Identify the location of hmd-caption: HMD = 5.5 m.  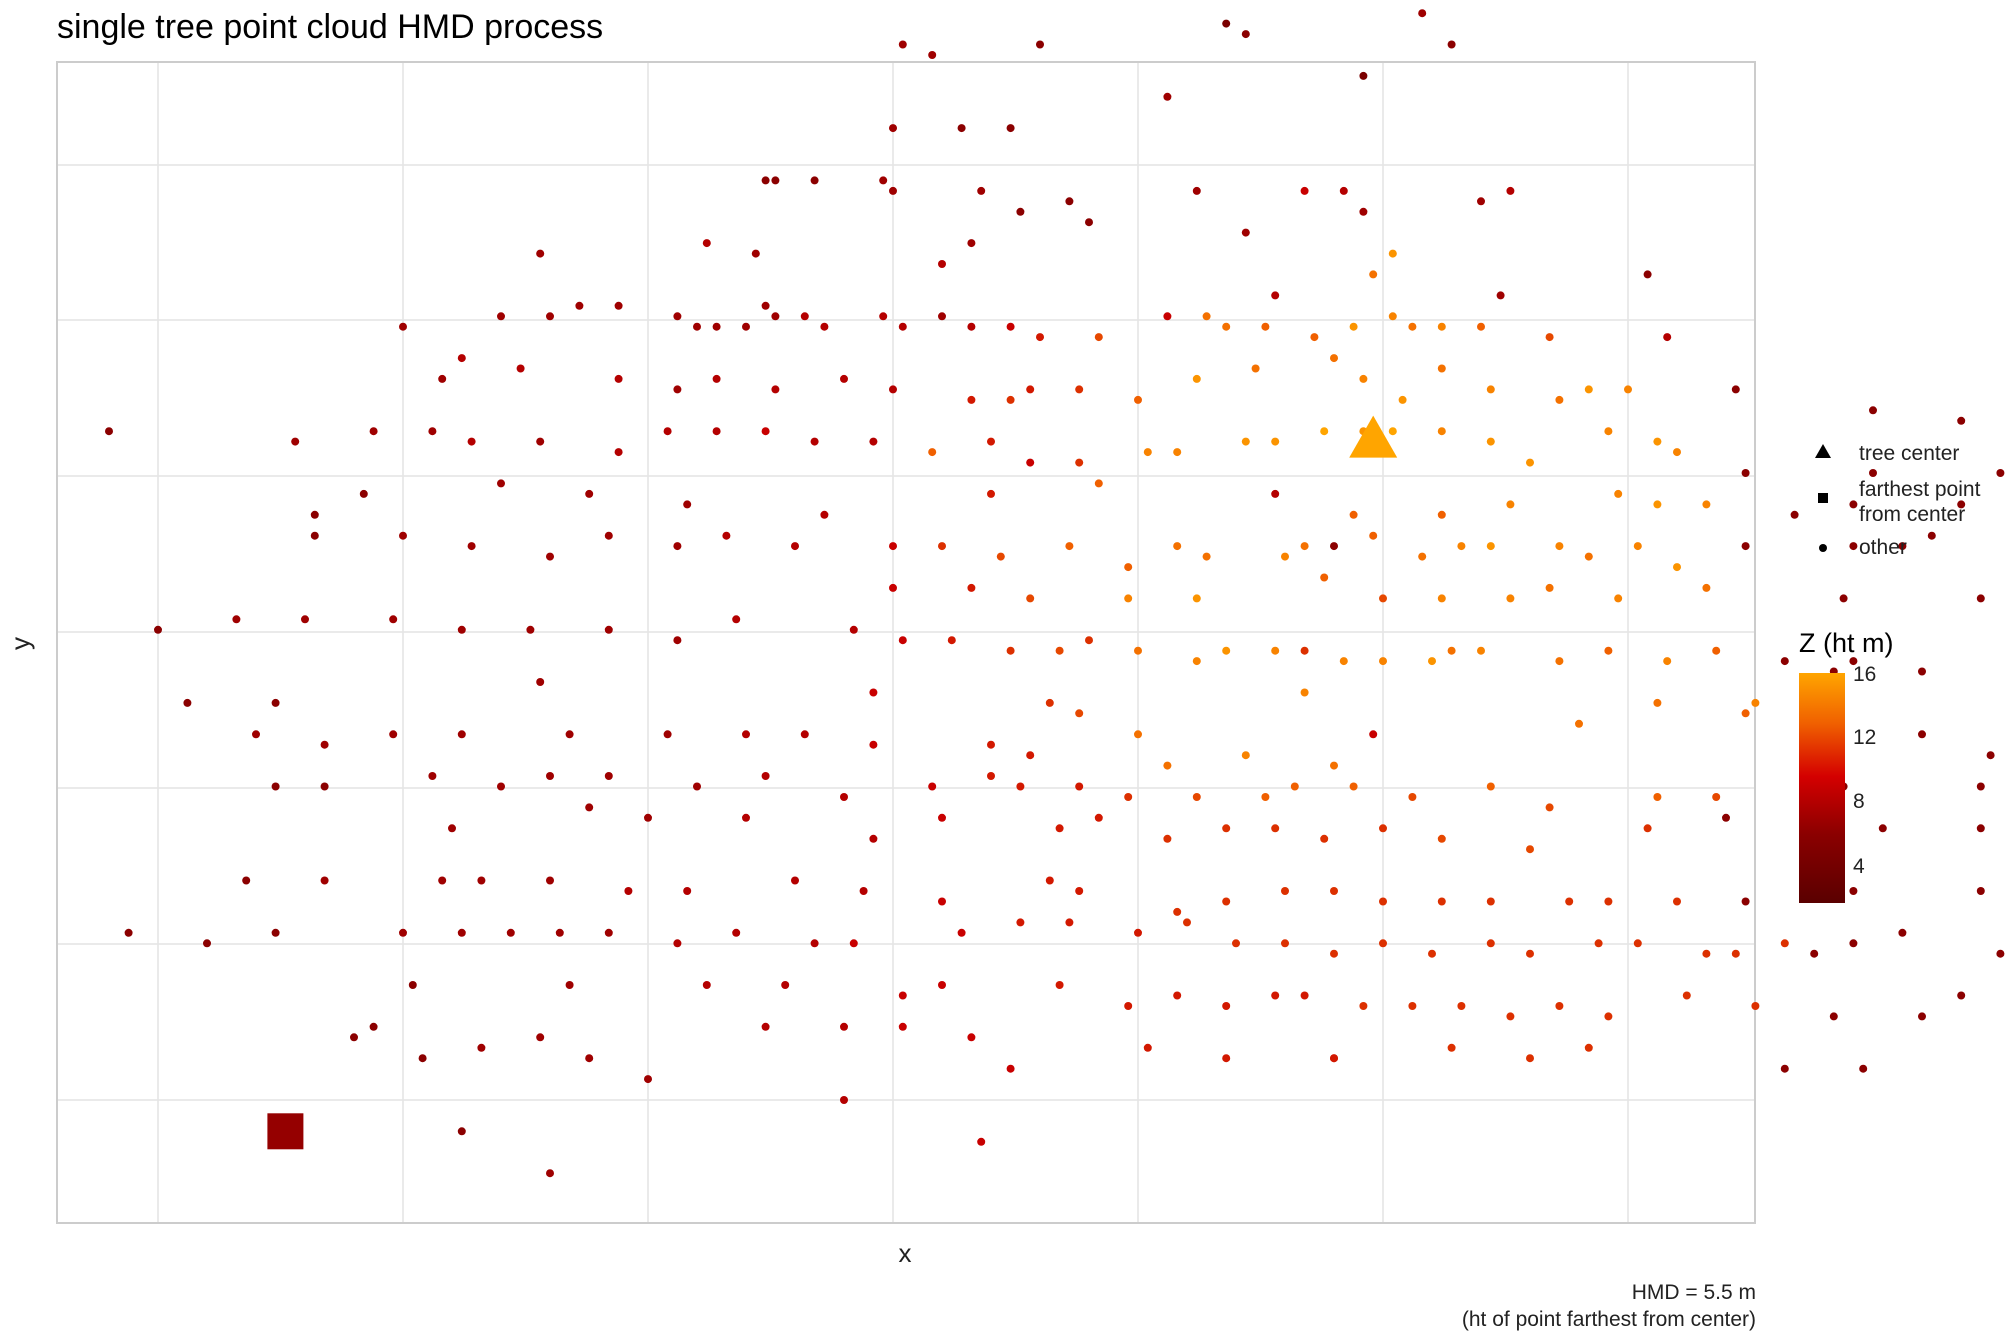
(1693, 1292).